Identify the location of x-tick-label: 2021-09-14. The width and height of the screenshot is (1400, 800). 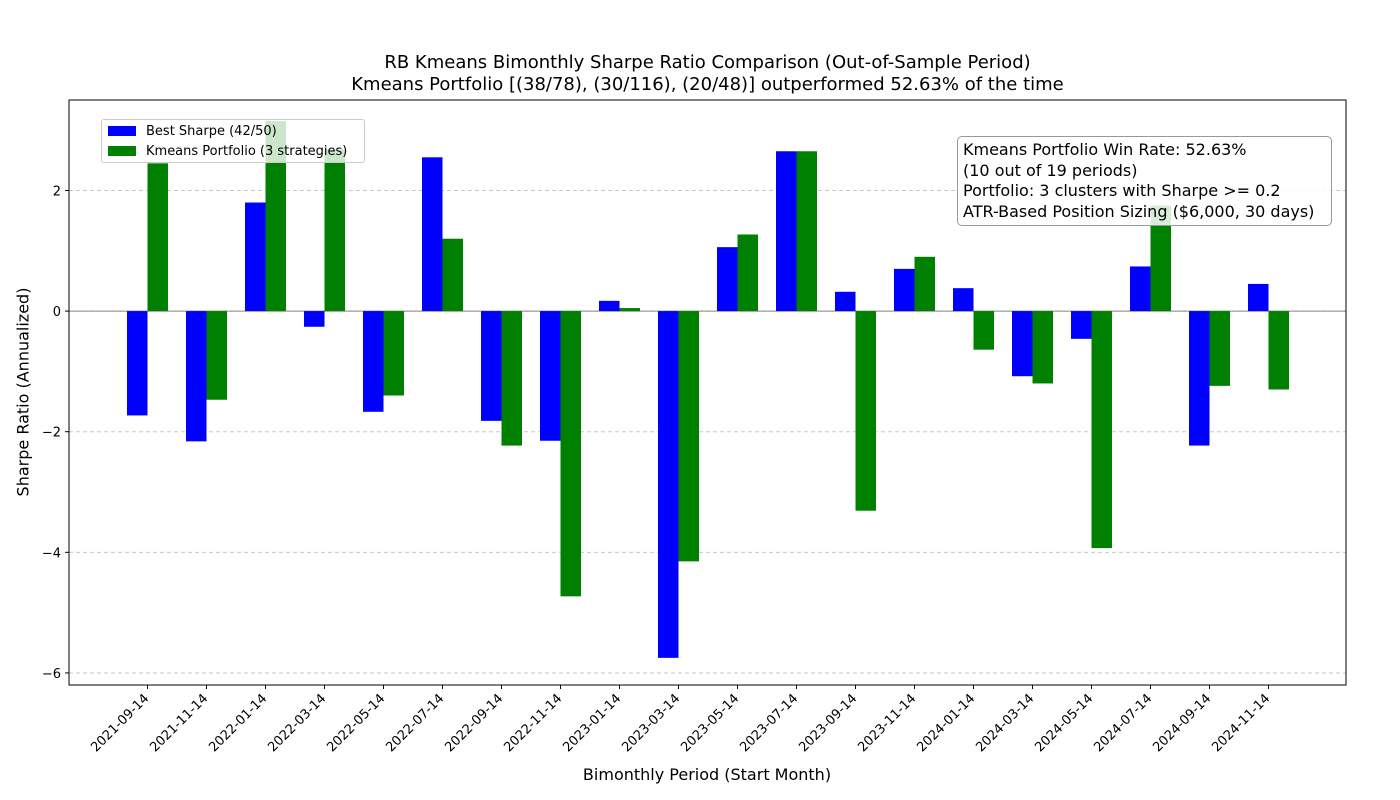
(120, 723).